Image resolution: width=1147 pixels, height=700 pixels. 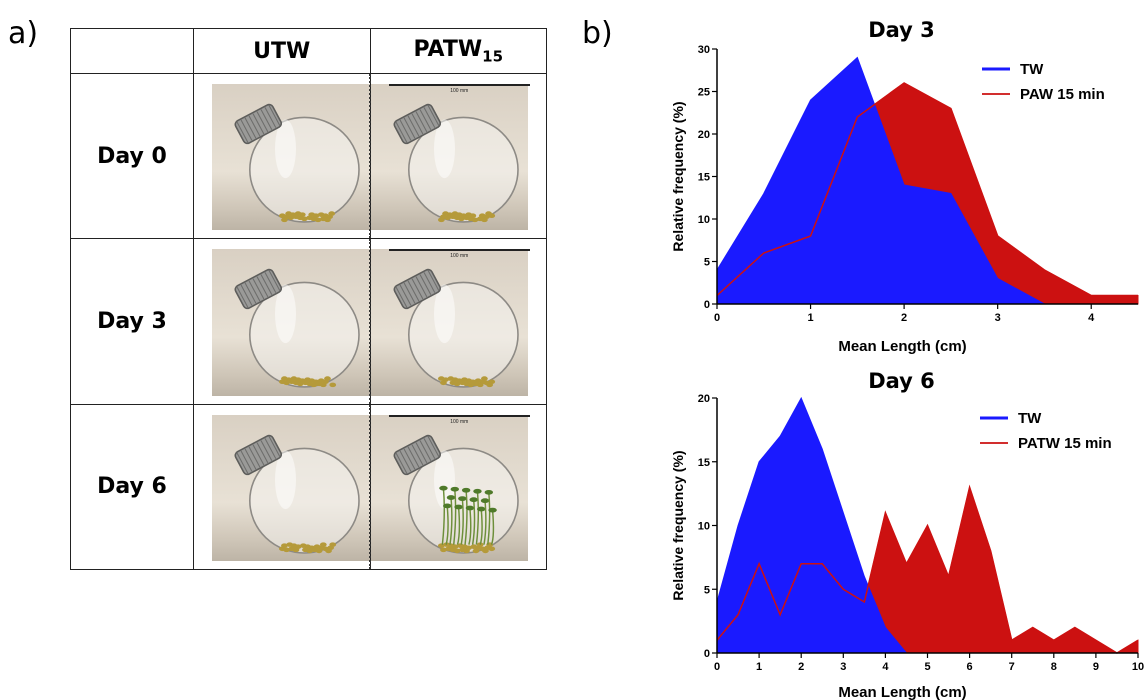 I want to click on chart1-y-tick-label: 15, so click(x=704, y=178).